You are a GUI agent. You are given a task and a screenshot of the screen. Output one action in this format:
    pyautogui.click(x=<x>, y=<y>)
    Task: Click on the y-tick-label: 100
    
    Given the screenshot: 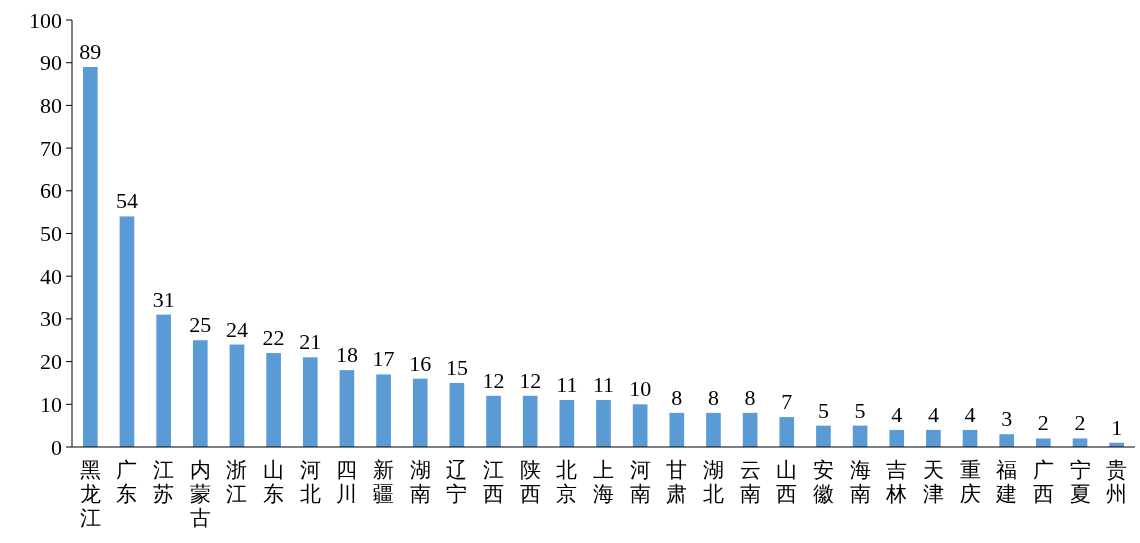 What is the action you would take?
    pyautogui.click(x=45, y=20)
    